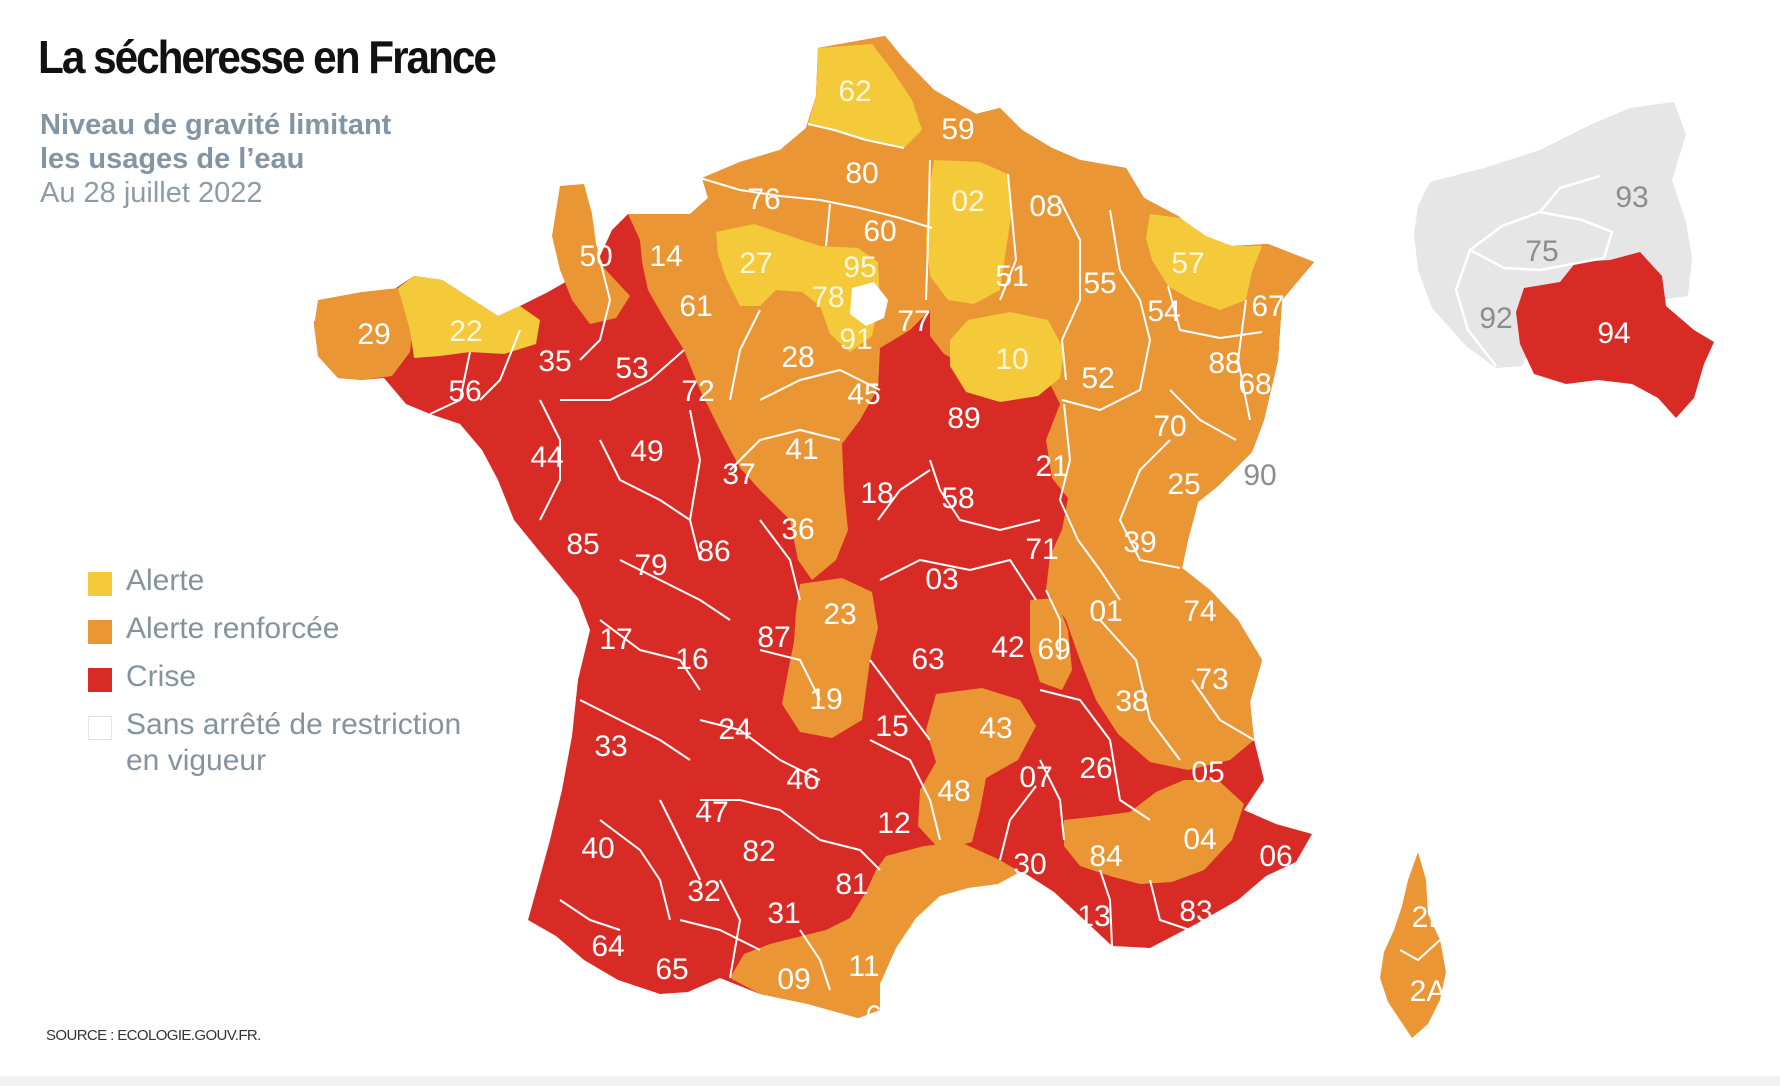  Describe the element at coordinates (1275, 856) in the screenshot. I see `dept-label-06: 06` at that location.